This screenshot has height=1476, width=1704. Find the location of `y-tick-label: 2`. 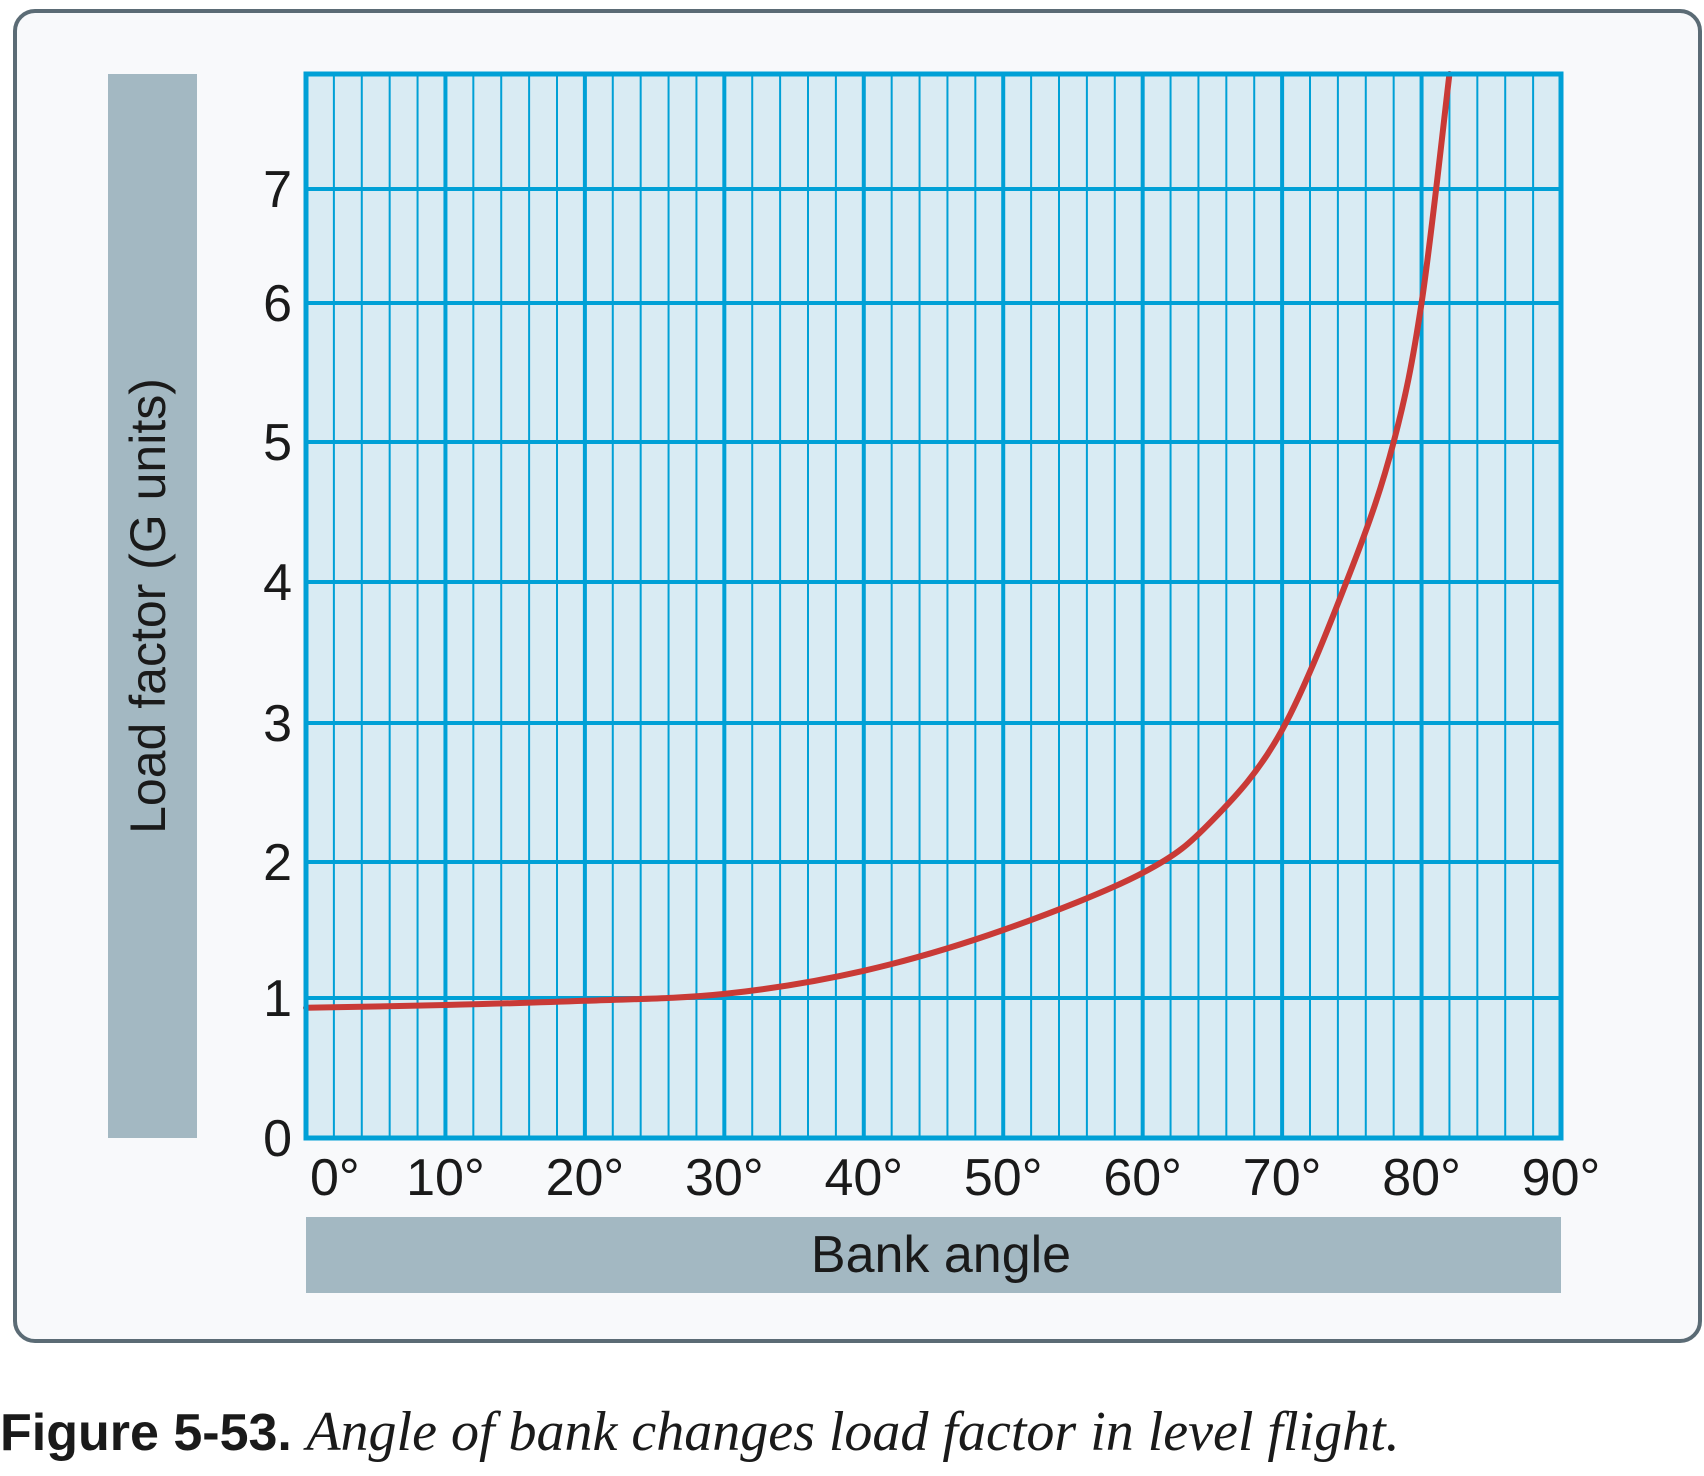

y-tick-label: 2 is located at coordinates (277, 863).